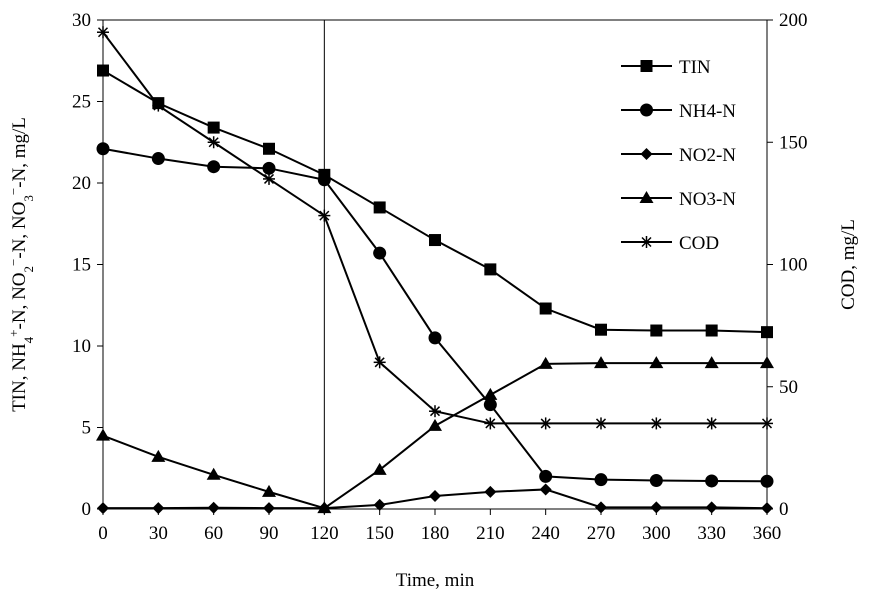 This screenshot has width=873, height=593. What do you see at coordinates (21, 264) in the screenshot?
I see `y-axis-title-left: TIN, NH4+-N, NO2−-N, NO3−-N, mg/L` at bounding box center [21, 264].